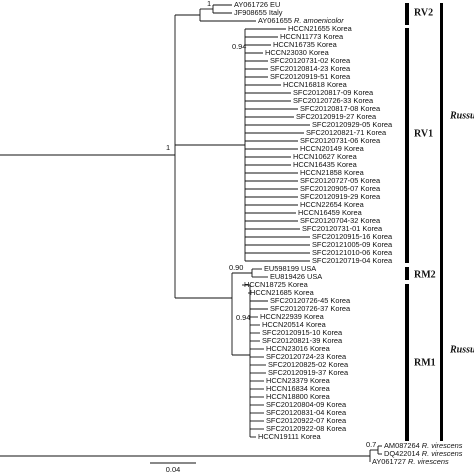  I want to click on clade-label: RM1, so click(425, 362).